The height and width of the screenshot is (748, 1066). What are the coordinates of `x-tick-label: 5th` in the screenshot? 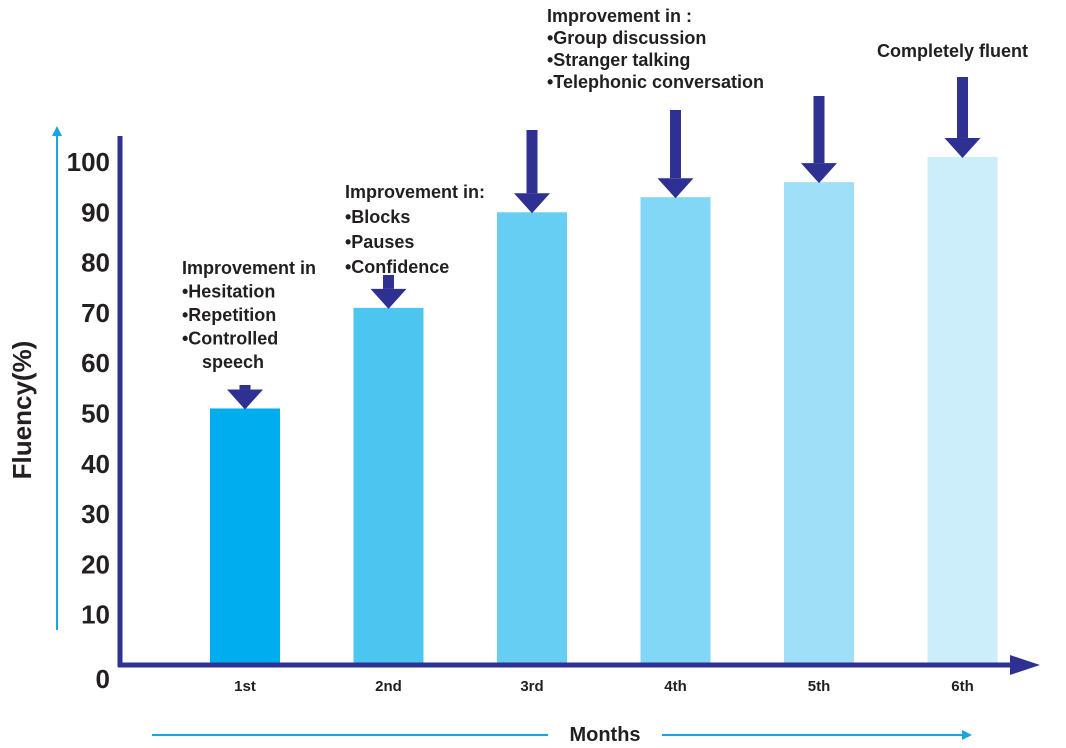 It's located at (819, 686).